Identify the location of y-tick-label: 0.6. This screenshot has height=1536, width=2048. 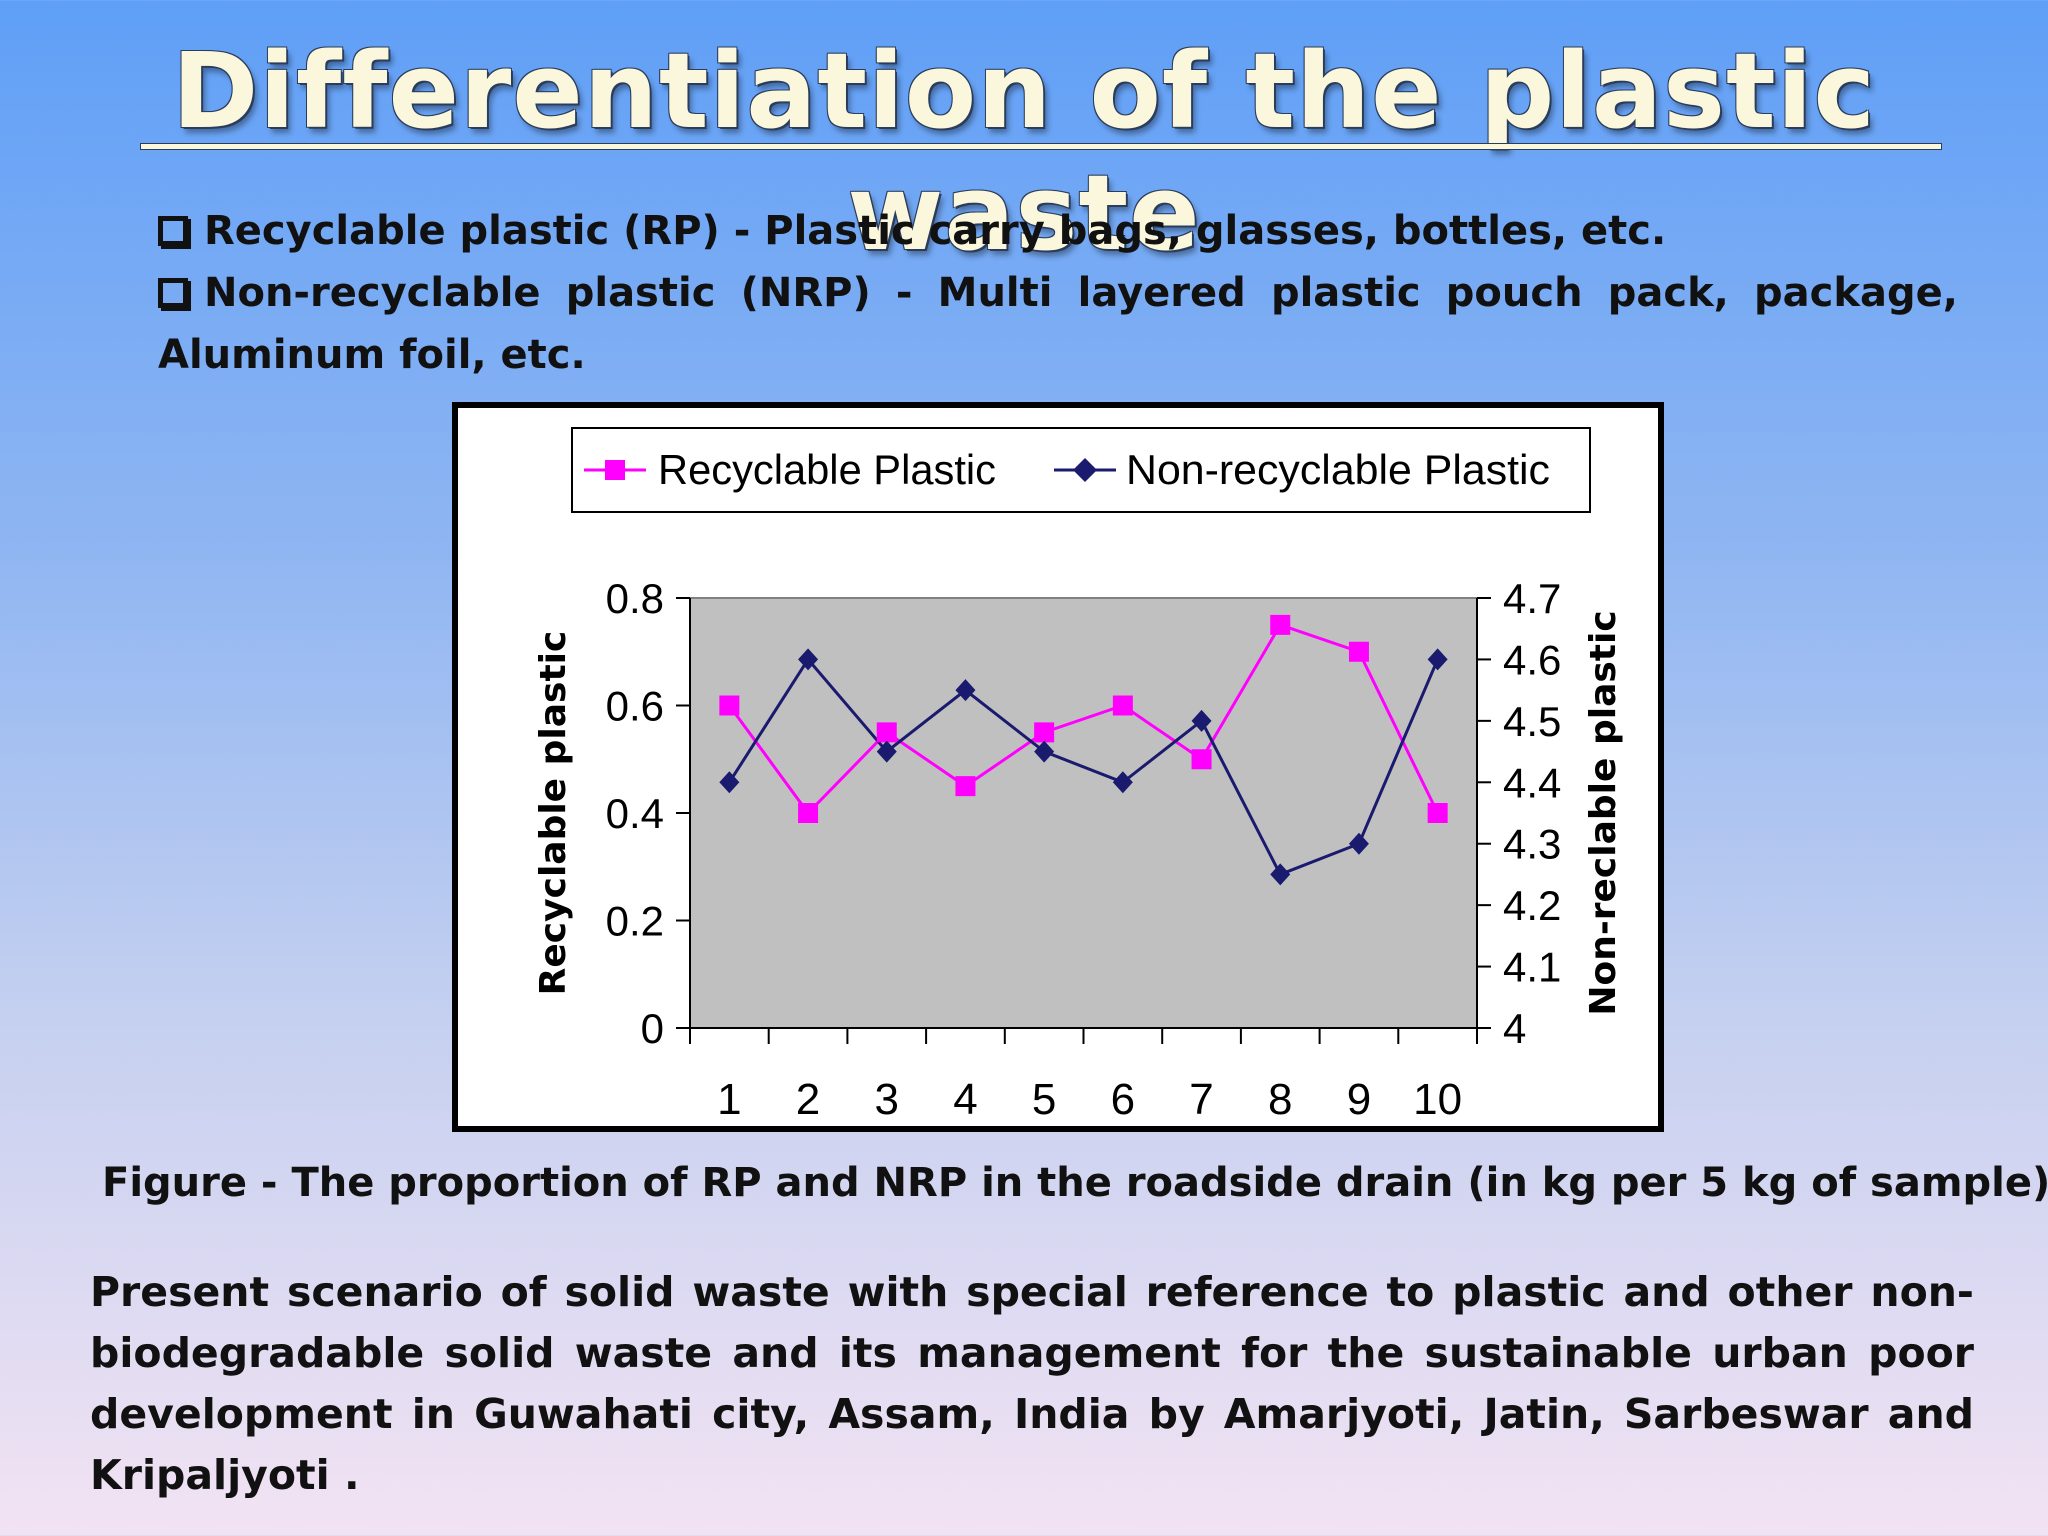
(635, 706).